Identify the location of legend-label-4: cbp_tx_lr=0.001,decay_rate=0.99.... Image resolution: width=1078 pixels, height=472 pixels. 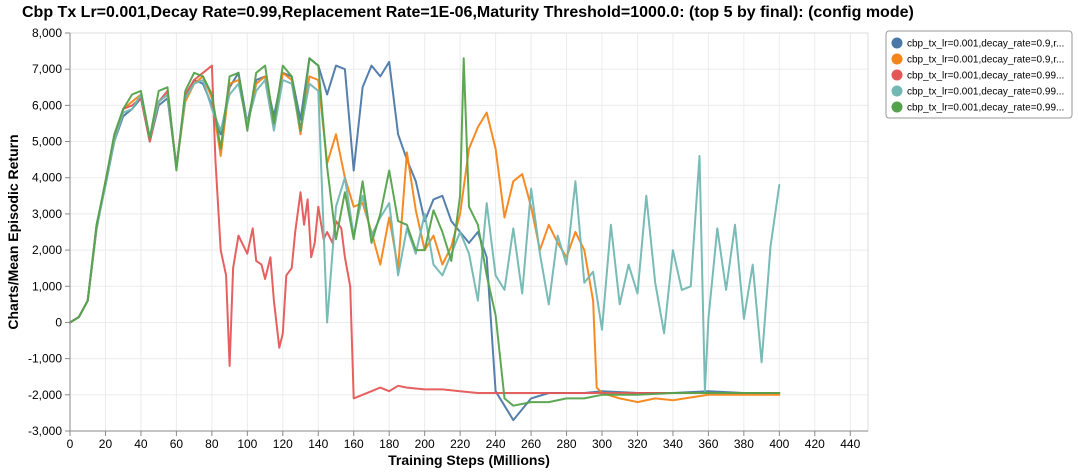
(985, 92).